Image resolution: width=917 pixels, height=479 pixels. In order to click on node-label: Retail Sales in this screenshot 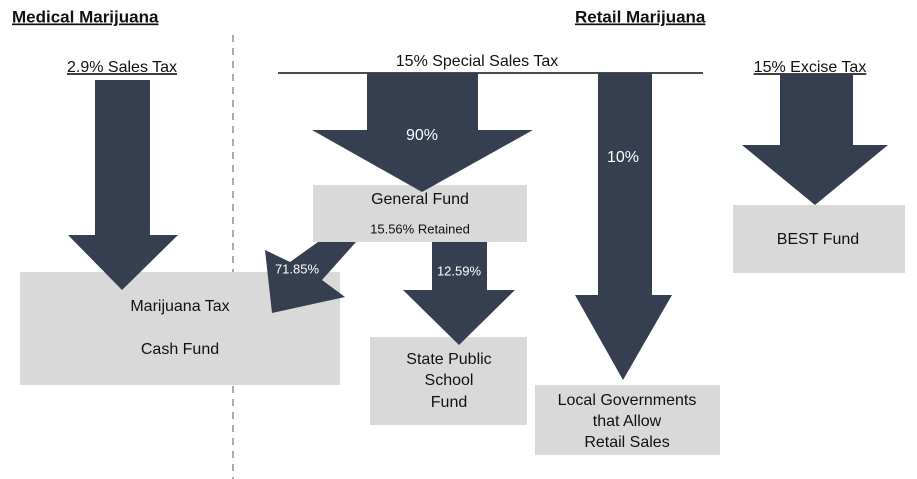, I will do `click(626, 442)`.